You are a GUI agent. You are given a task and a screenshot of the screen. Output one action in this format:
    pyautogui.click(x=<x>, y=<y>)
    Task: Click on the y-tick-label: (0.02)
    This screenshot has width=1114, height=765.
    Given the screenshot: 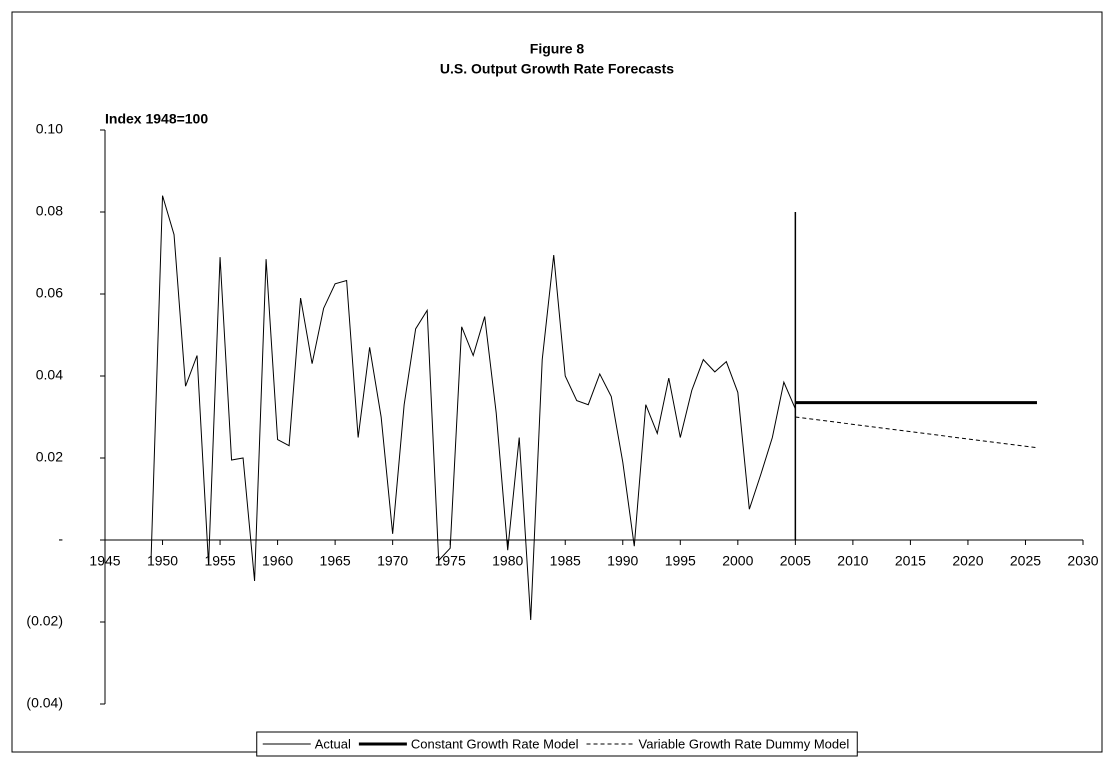 What is the action you would take?
    pyautogui.click(x=44, y=621)
    